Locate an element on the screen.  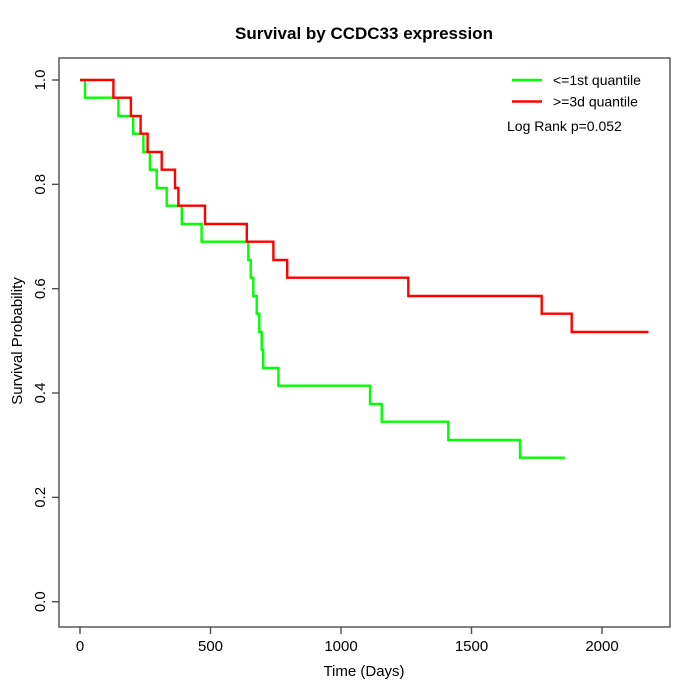
x-tick-label: 0 is located at coordinates (80, 646).